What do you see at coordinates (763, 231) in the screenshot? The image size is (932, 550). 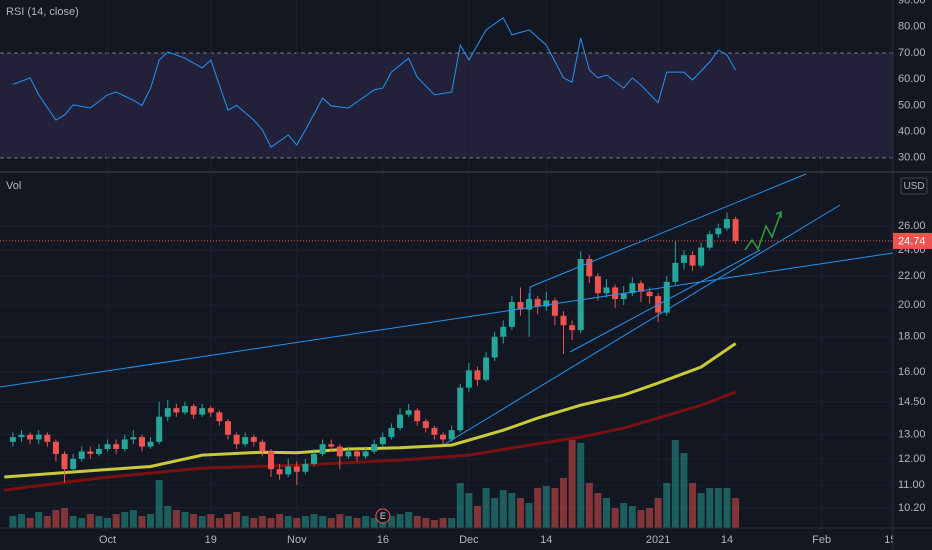 I see `projection-arrow` at bounding box center [763, 231].